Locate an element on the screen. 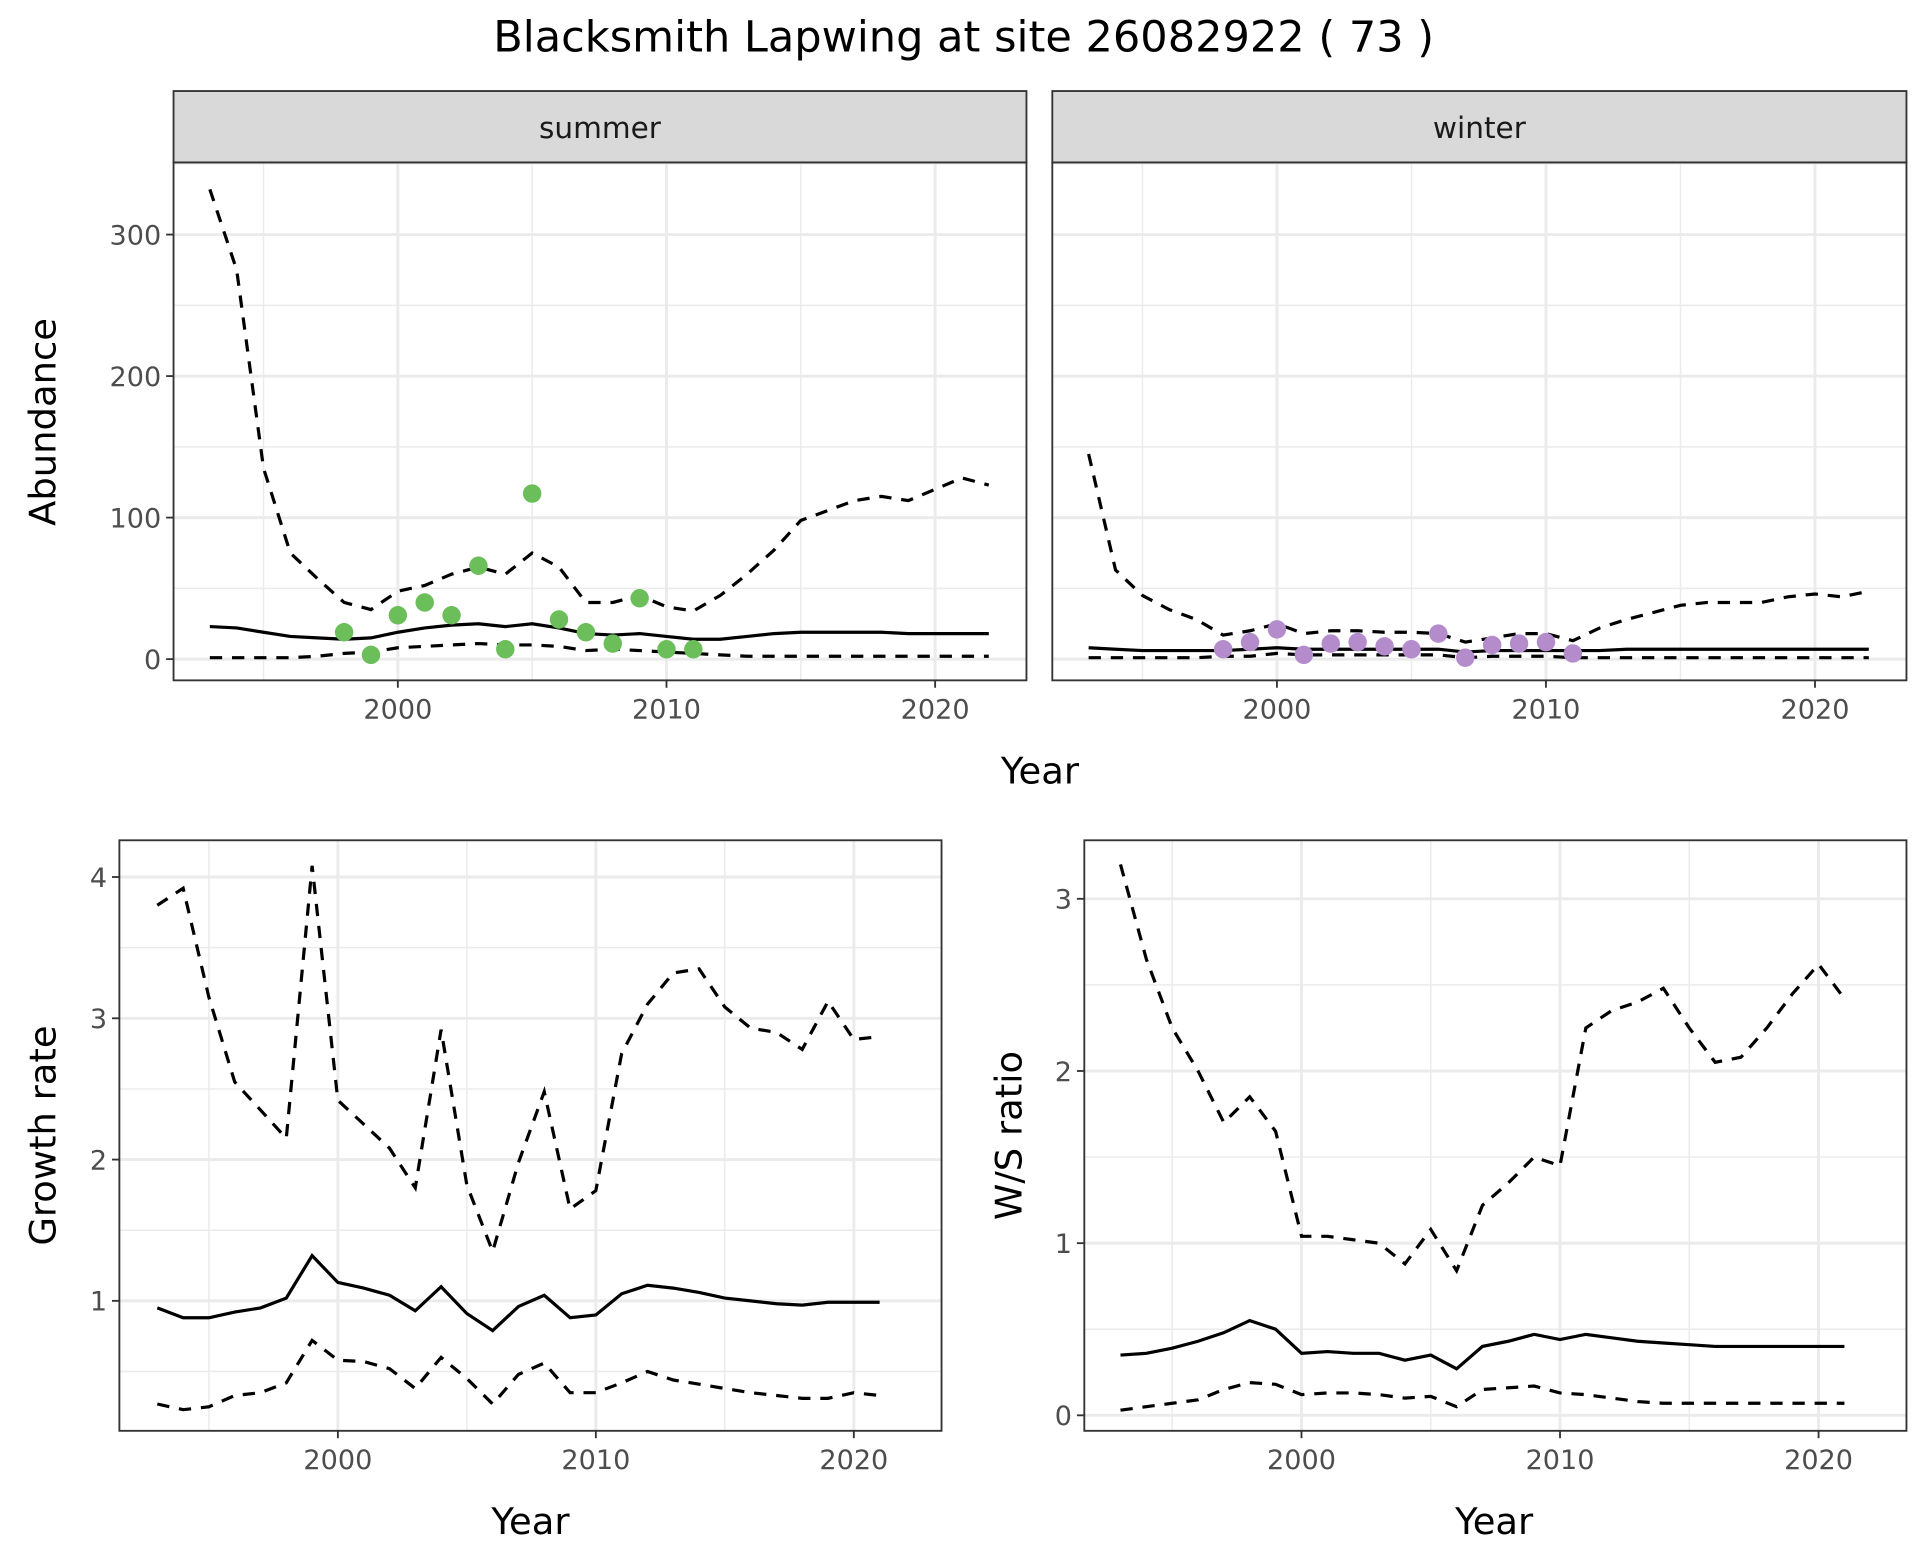 This screenshot has height=1560, width=1920. x-axis-title: Year is located at coordinates (1040, 771).